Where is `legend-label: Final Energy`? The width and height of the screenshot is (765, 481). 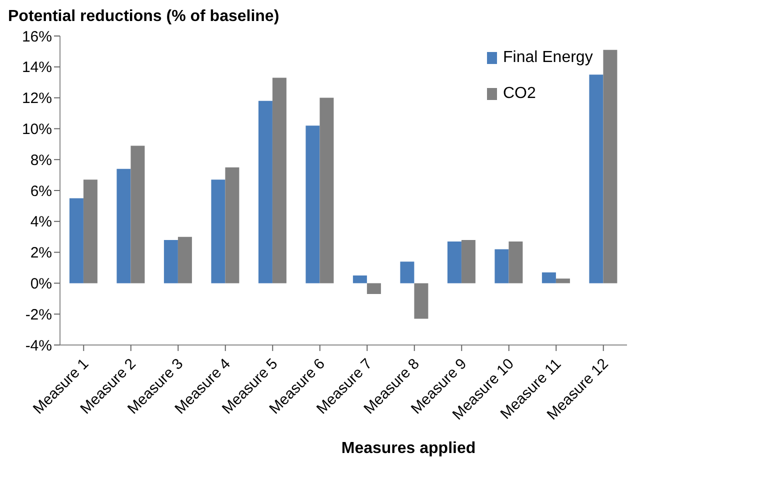 legend-label: Final Energy is located at coordinates (548, 58).